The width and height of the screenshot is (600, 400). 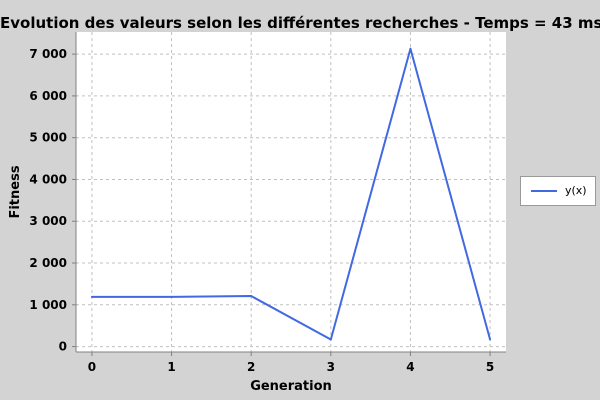 I want to click on x-tick-label: 5, so click(x=490, y=367).